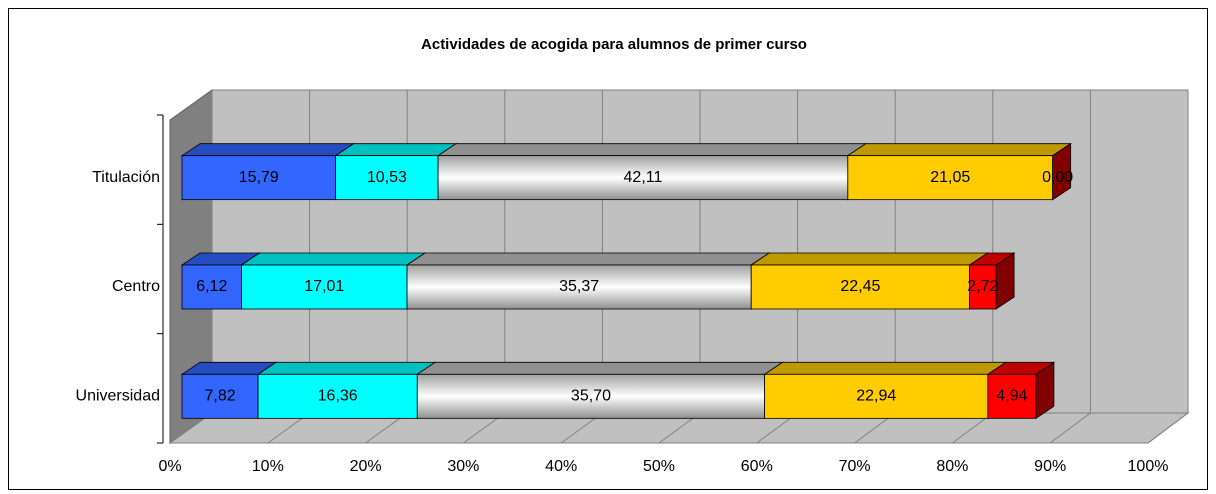 This screenshot has height=494, width=1216. Describe the element at coordinates (211, 286) in the screenshot. I see `data-label: 6,12` at that location.